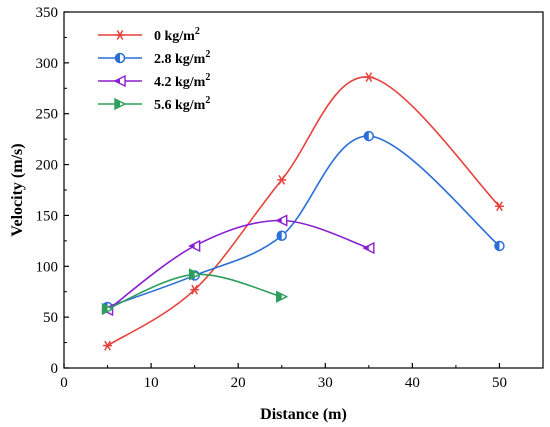 This screenshot has width=550, height=427. I want to click on y-axis-title: Velocity (m/s), so click(17, 189).